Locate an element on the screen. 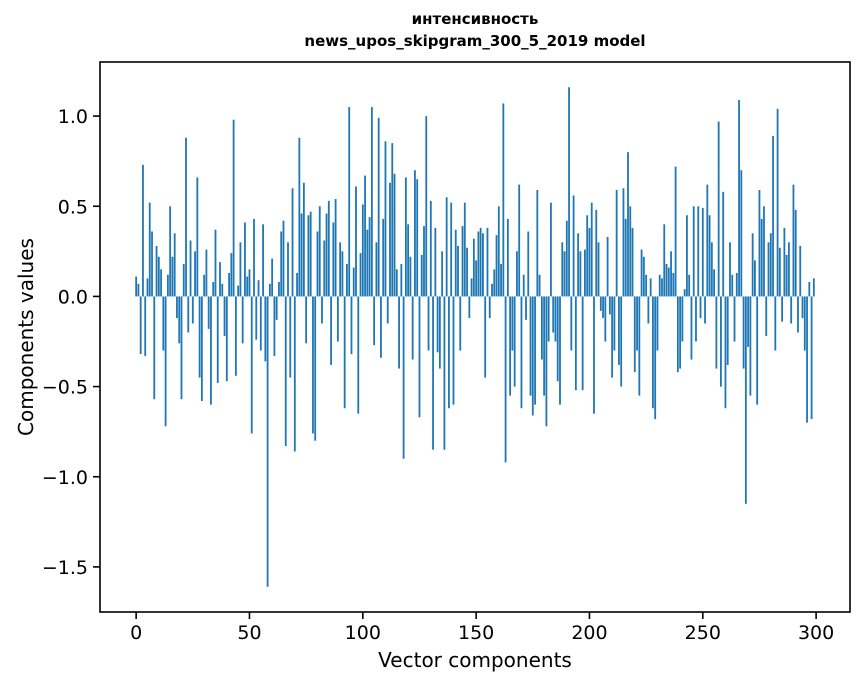 This screenshot has height=696, width=867. y-tick-label: 1.0 is located at coordinates (73, 117).